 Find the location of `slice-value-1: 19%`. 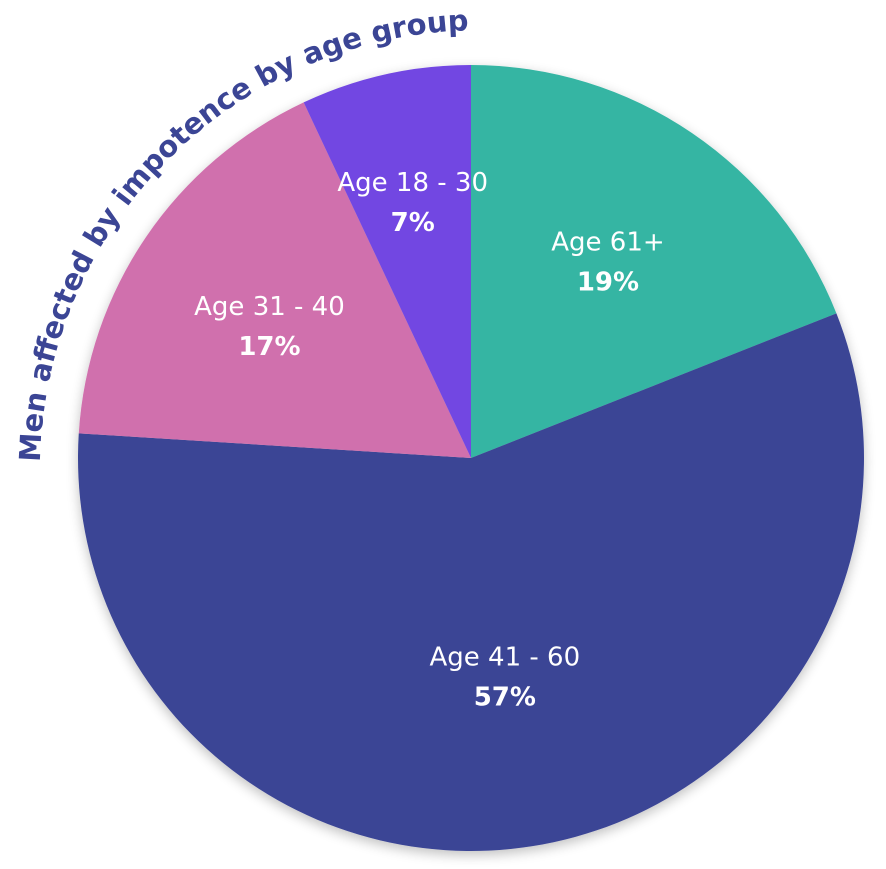

slice-value-1: 19% is located at coordinates (608, 282).